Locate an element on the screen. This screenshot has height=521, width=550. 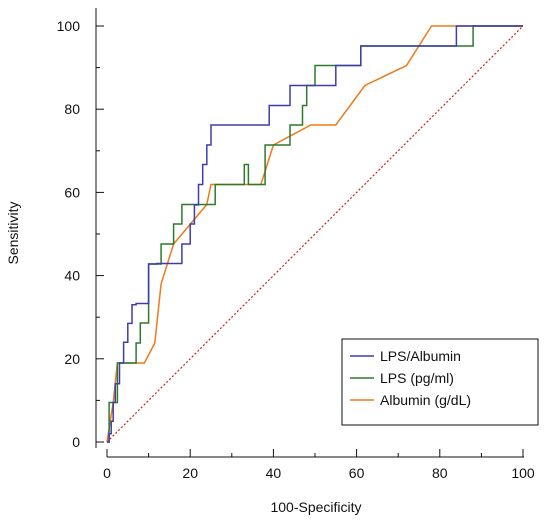
y-tick-label: 20 is located at coordinates (72, 359).